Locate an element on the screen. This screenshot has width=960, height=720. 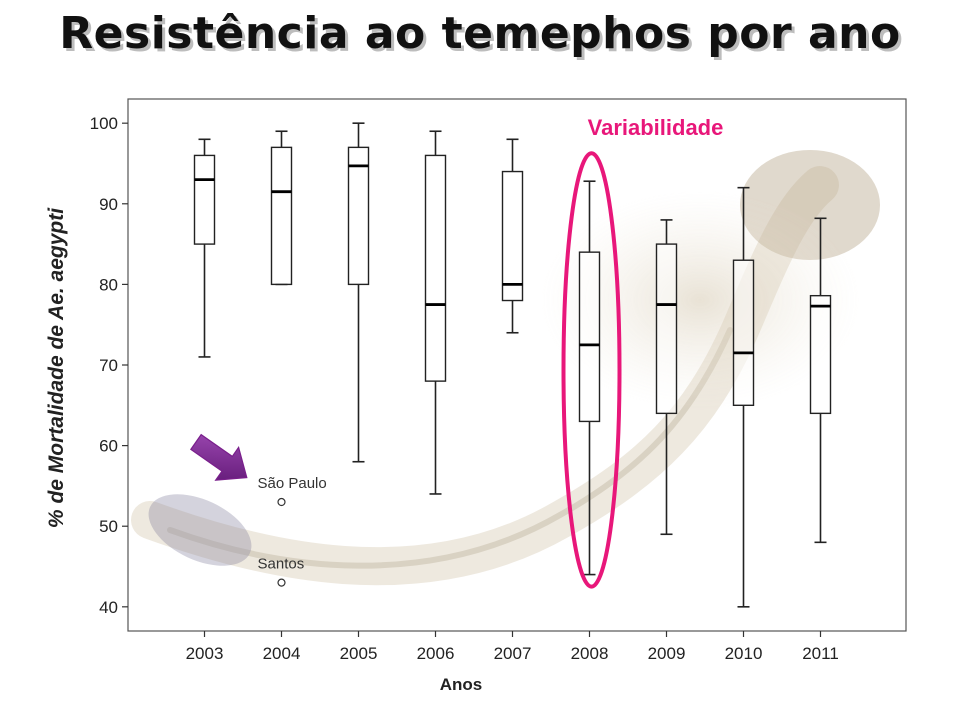
box-2008 is located at coordinates (589, 378).